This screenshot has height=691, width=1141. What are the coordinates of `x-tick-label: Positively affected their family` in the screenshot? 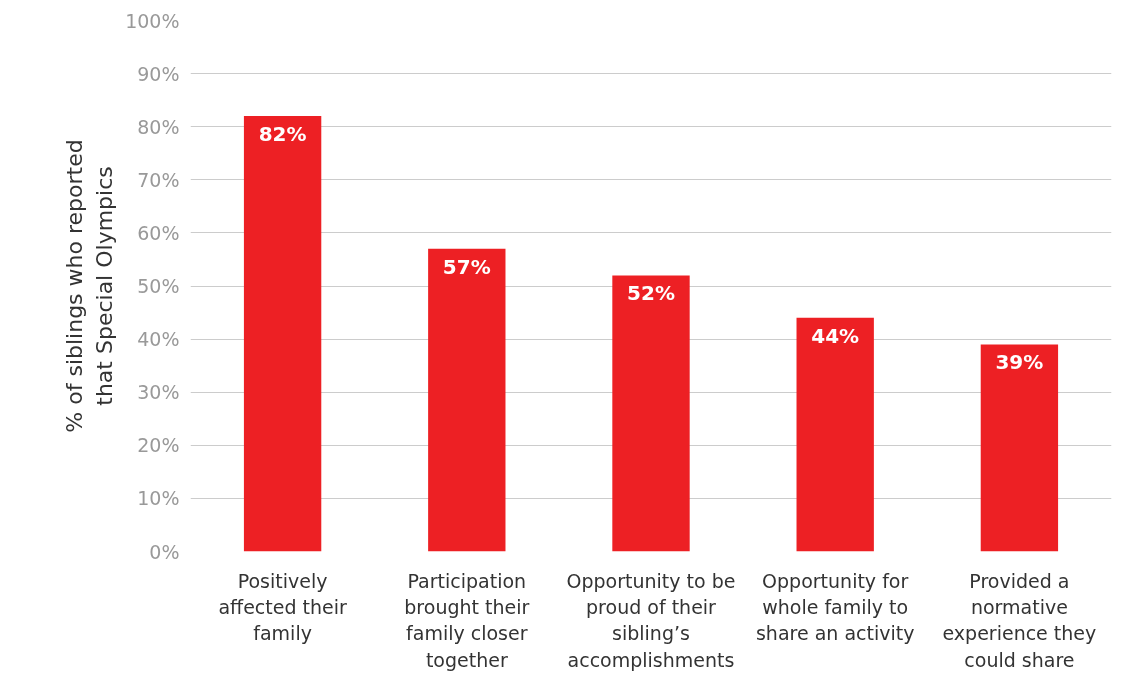 It's located at (282, 607).